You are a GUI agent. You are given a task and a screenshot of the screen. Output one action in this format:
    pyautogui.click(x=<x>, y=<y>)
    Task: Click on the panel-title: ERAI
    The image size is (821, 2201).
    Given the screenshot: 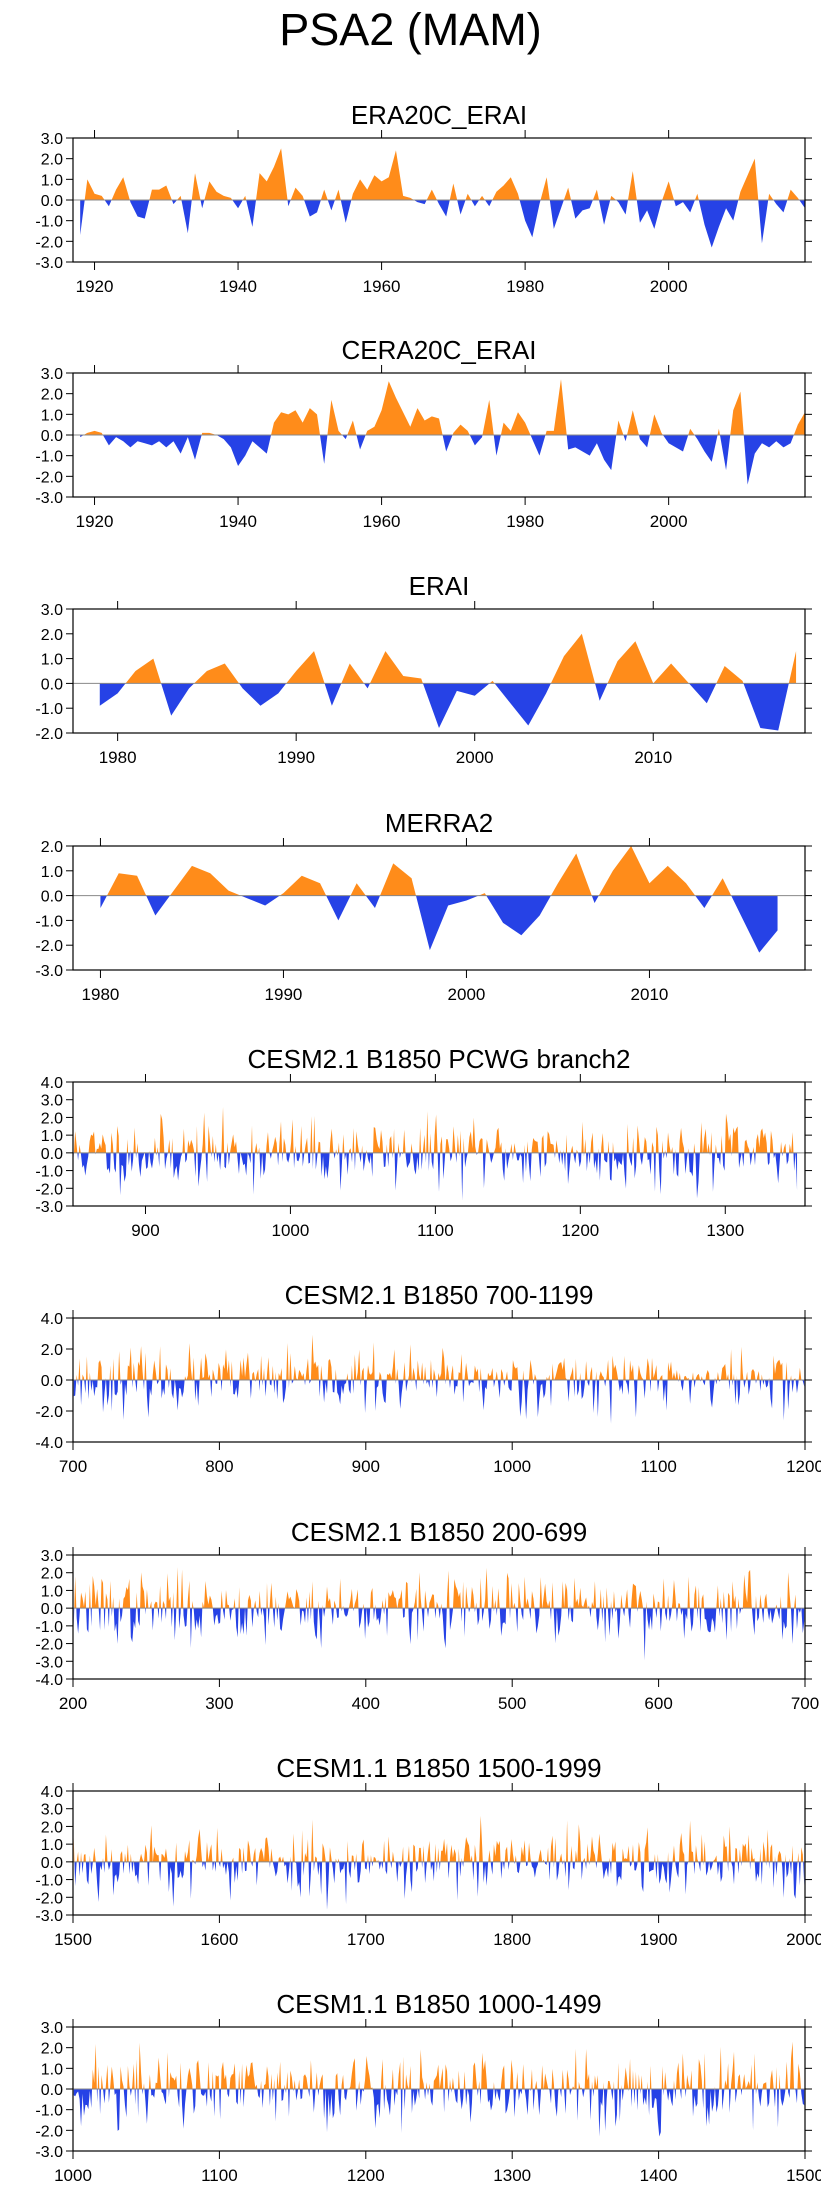 What is the action you would take?
    pyautogui.click(x=439, y=586)
    